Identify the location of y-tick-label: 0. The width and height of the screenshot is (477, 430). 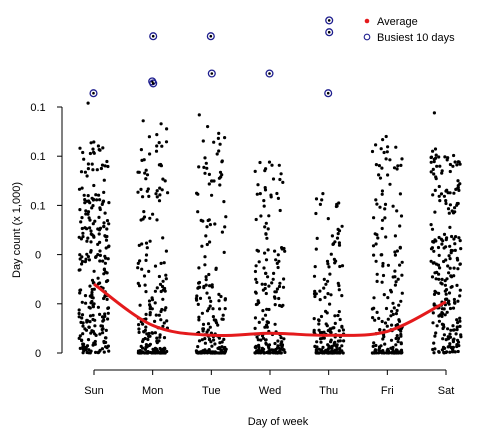
(38, 256).